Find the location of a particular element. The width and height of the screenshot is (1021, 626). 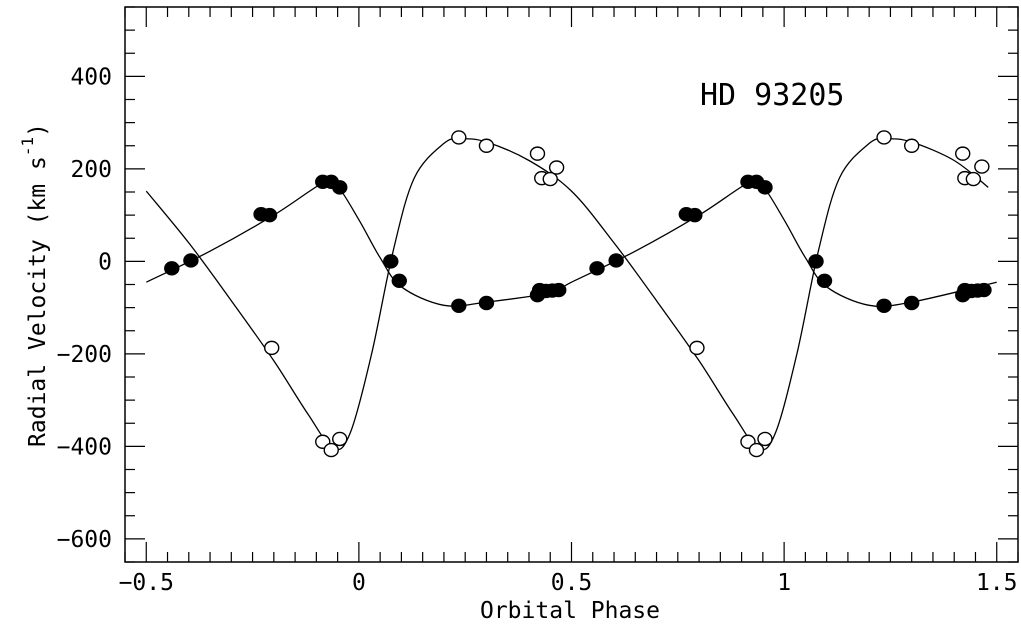

y-axis-label-main: Radial Velocity (km s is located at coordinates (38, 301).